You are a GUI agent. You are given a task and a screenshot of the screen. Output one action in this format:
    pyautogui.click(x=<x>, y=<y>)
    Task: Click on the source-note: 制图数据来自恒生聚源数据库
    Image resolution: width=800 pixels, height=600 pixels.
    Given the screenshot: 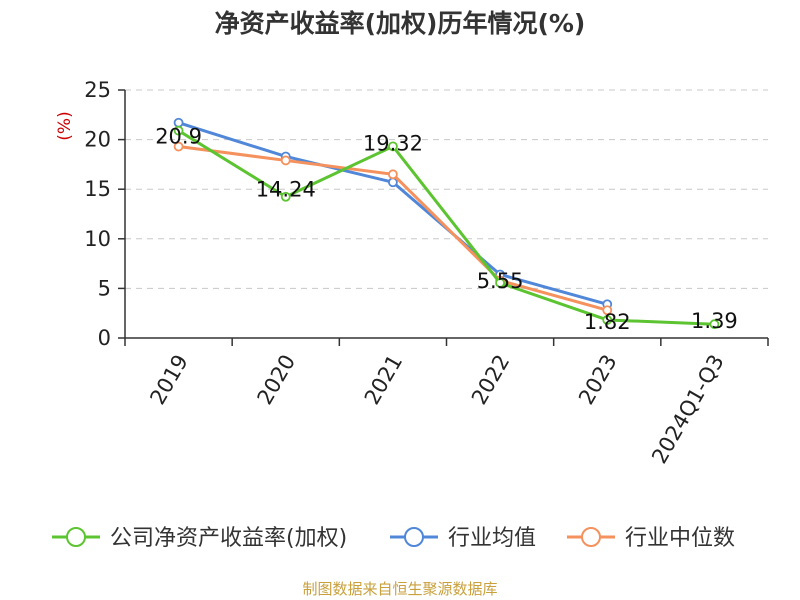 What is the action you would take?
    pyautogui.click(x=399, y=589)
    